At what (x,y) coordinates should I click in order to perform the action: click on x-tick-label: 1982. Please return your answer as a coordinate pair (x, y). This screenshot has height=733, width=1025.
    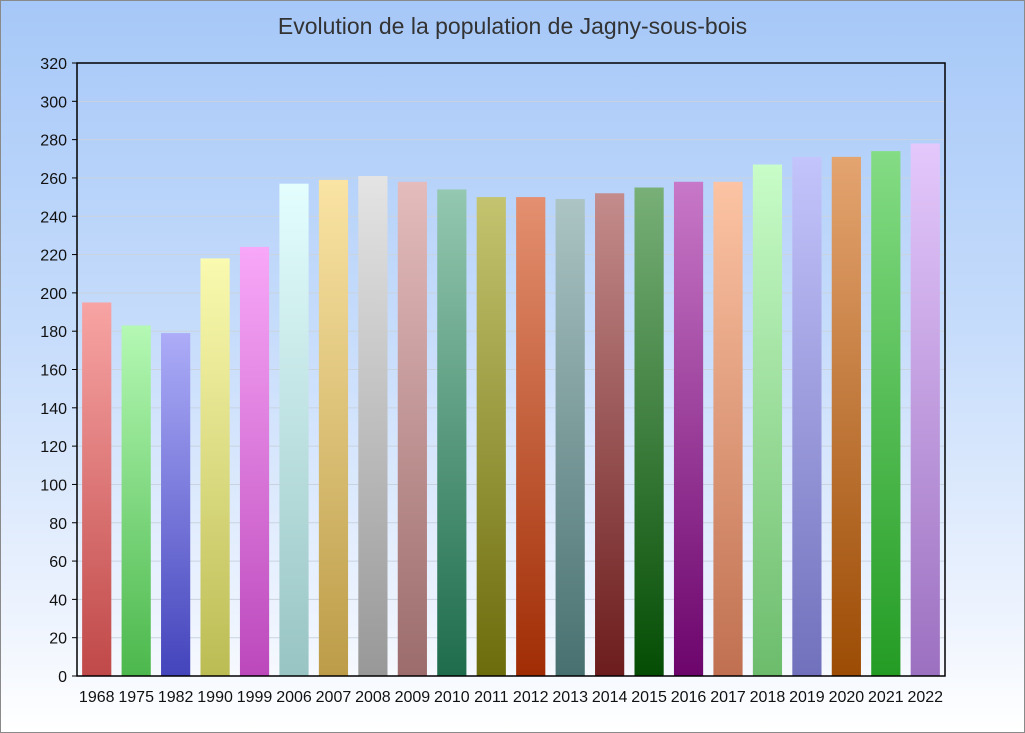
    Looking at the image, I should click on (176, 697).